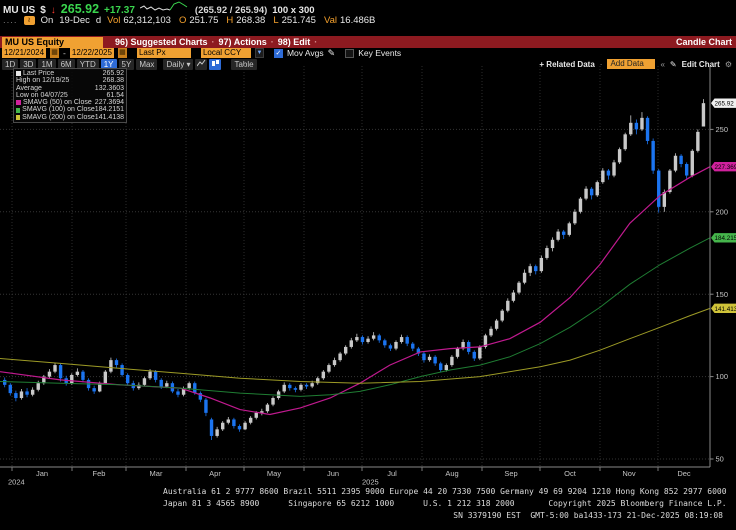 This screenshot has width=736, height=530. What do you see at coordinates (161, 42) in the screenshot?
I see `menu-item-suggested-charts: 96) Suggested Charts` at bounding box center [161, 42].